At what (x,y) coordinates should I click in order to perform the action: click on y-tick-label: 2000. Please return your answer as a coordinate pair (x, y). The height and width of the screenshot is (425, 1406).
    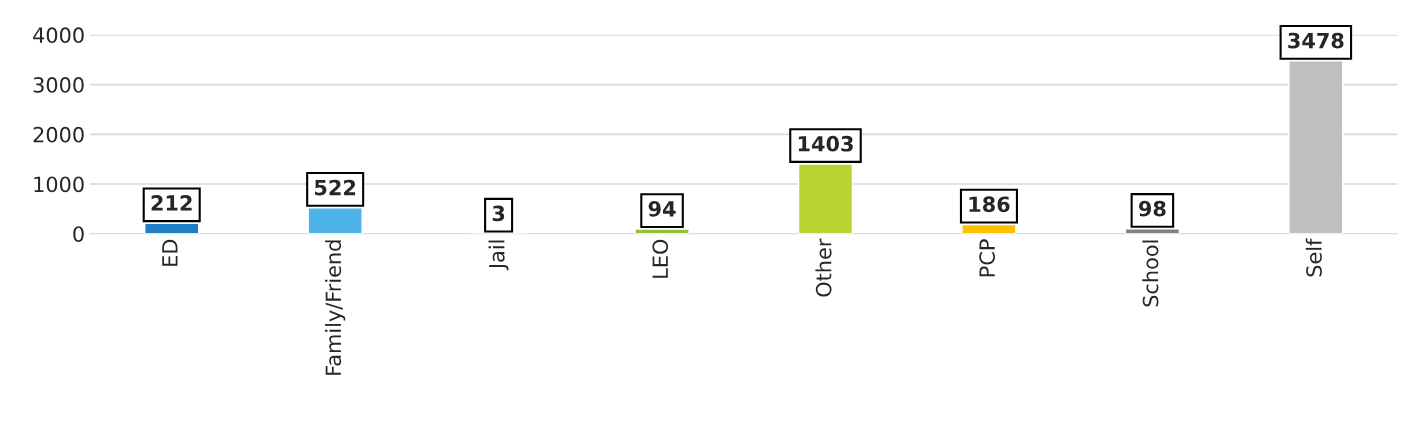
    Looking at the image, I should click on (58, 134).